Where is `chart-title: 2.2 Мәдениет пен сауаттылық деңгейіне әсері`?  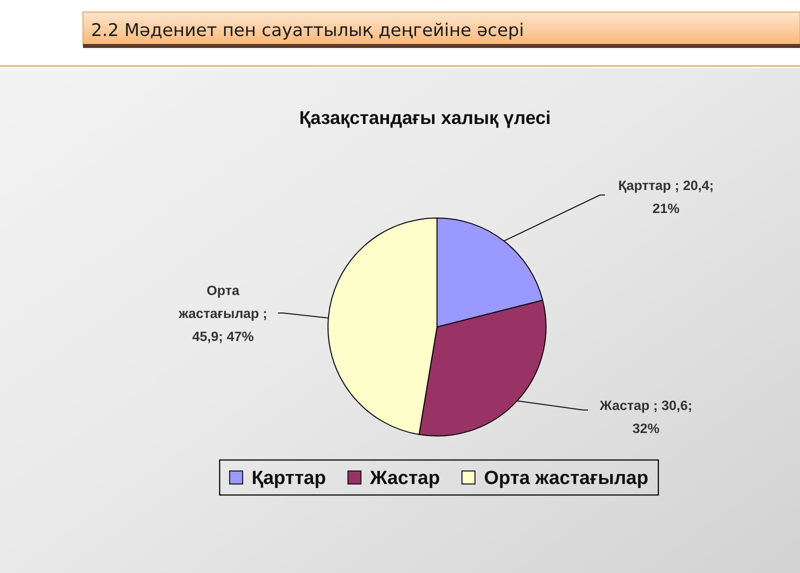 chart-title: 2.2 Мәдениет пен сауаттылық деңгейіне әсері is located at coordinates (307, 31).